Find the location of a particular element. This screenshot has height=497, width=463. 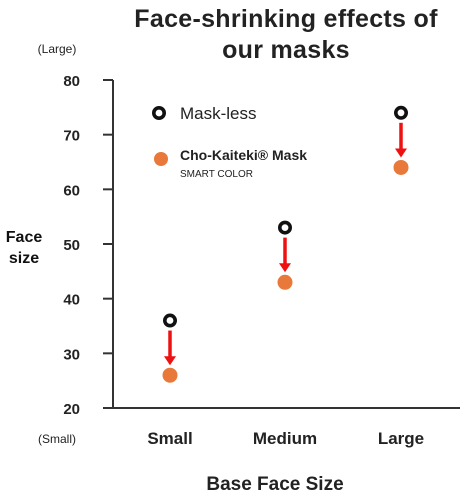

y-bottom-note: (Small) is located at coordinates (57, 439).